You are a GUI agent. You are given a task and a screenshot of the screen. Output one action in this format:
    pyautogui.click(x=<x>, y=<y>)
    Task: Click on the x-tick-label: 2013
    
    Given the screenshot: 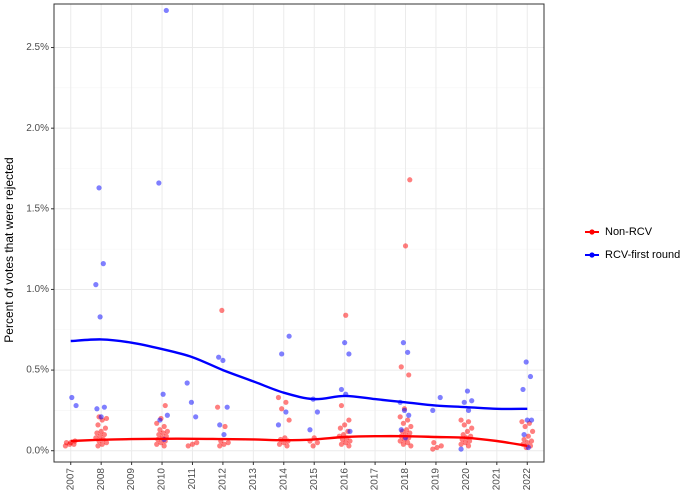 What is the action you would take?
    pyautogui.click(x=253, y=479)
    